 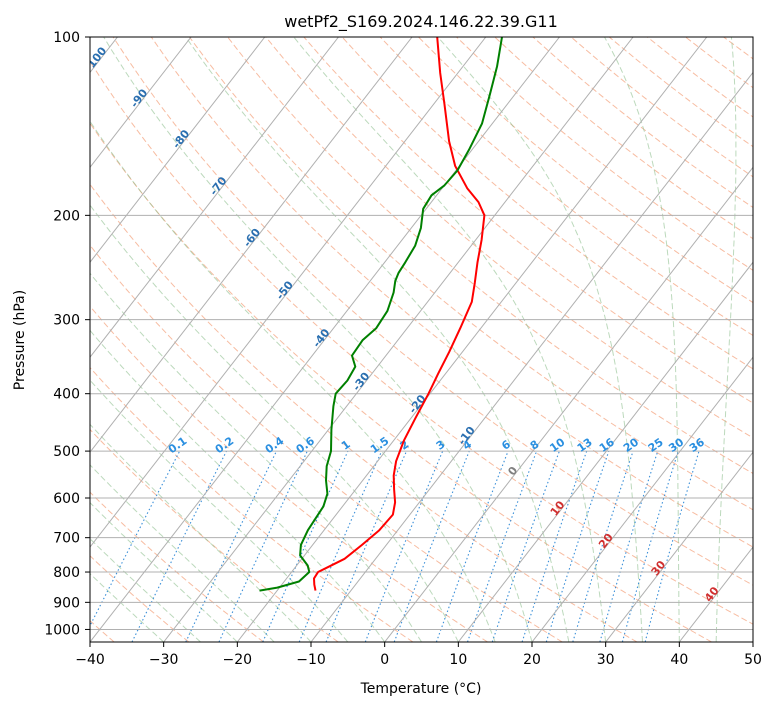 I want to click on y-tick-label: 800, so click(x=66, y=573).